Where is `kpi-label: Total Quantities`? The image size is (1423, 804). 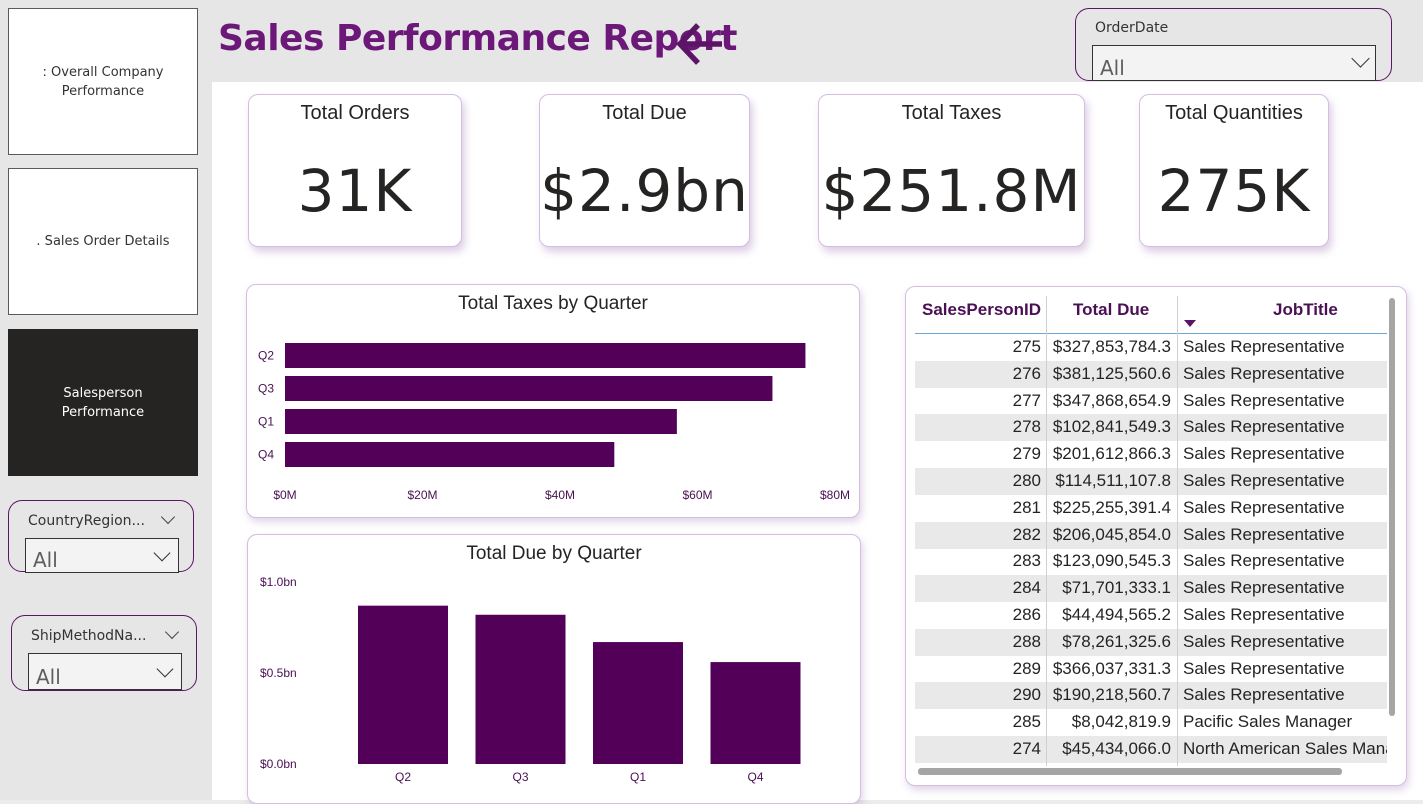
kpi-label: Total Quantities is located at coordinates (1234, 113).